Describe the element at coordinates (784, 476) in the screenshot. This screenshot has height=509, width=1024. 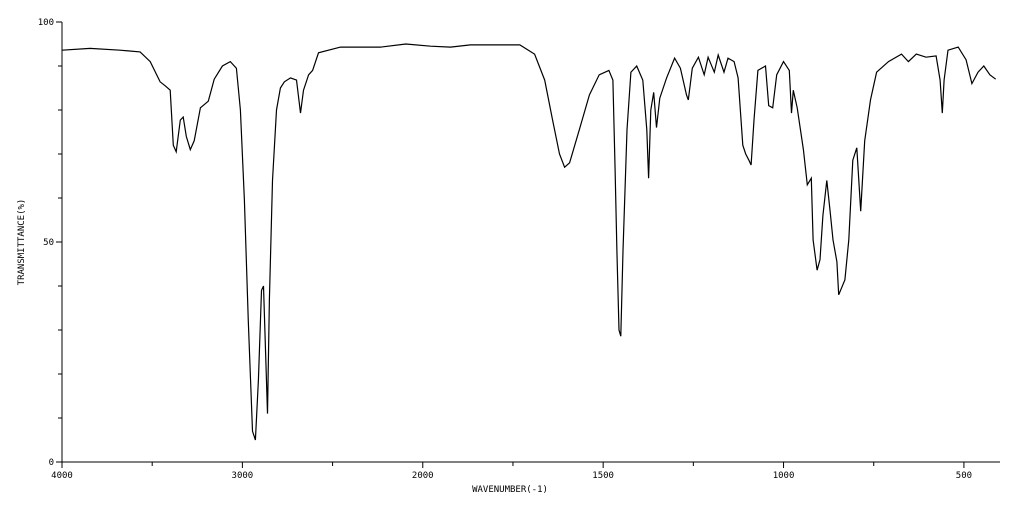
I see `x-tick-label: 1000` at that location.